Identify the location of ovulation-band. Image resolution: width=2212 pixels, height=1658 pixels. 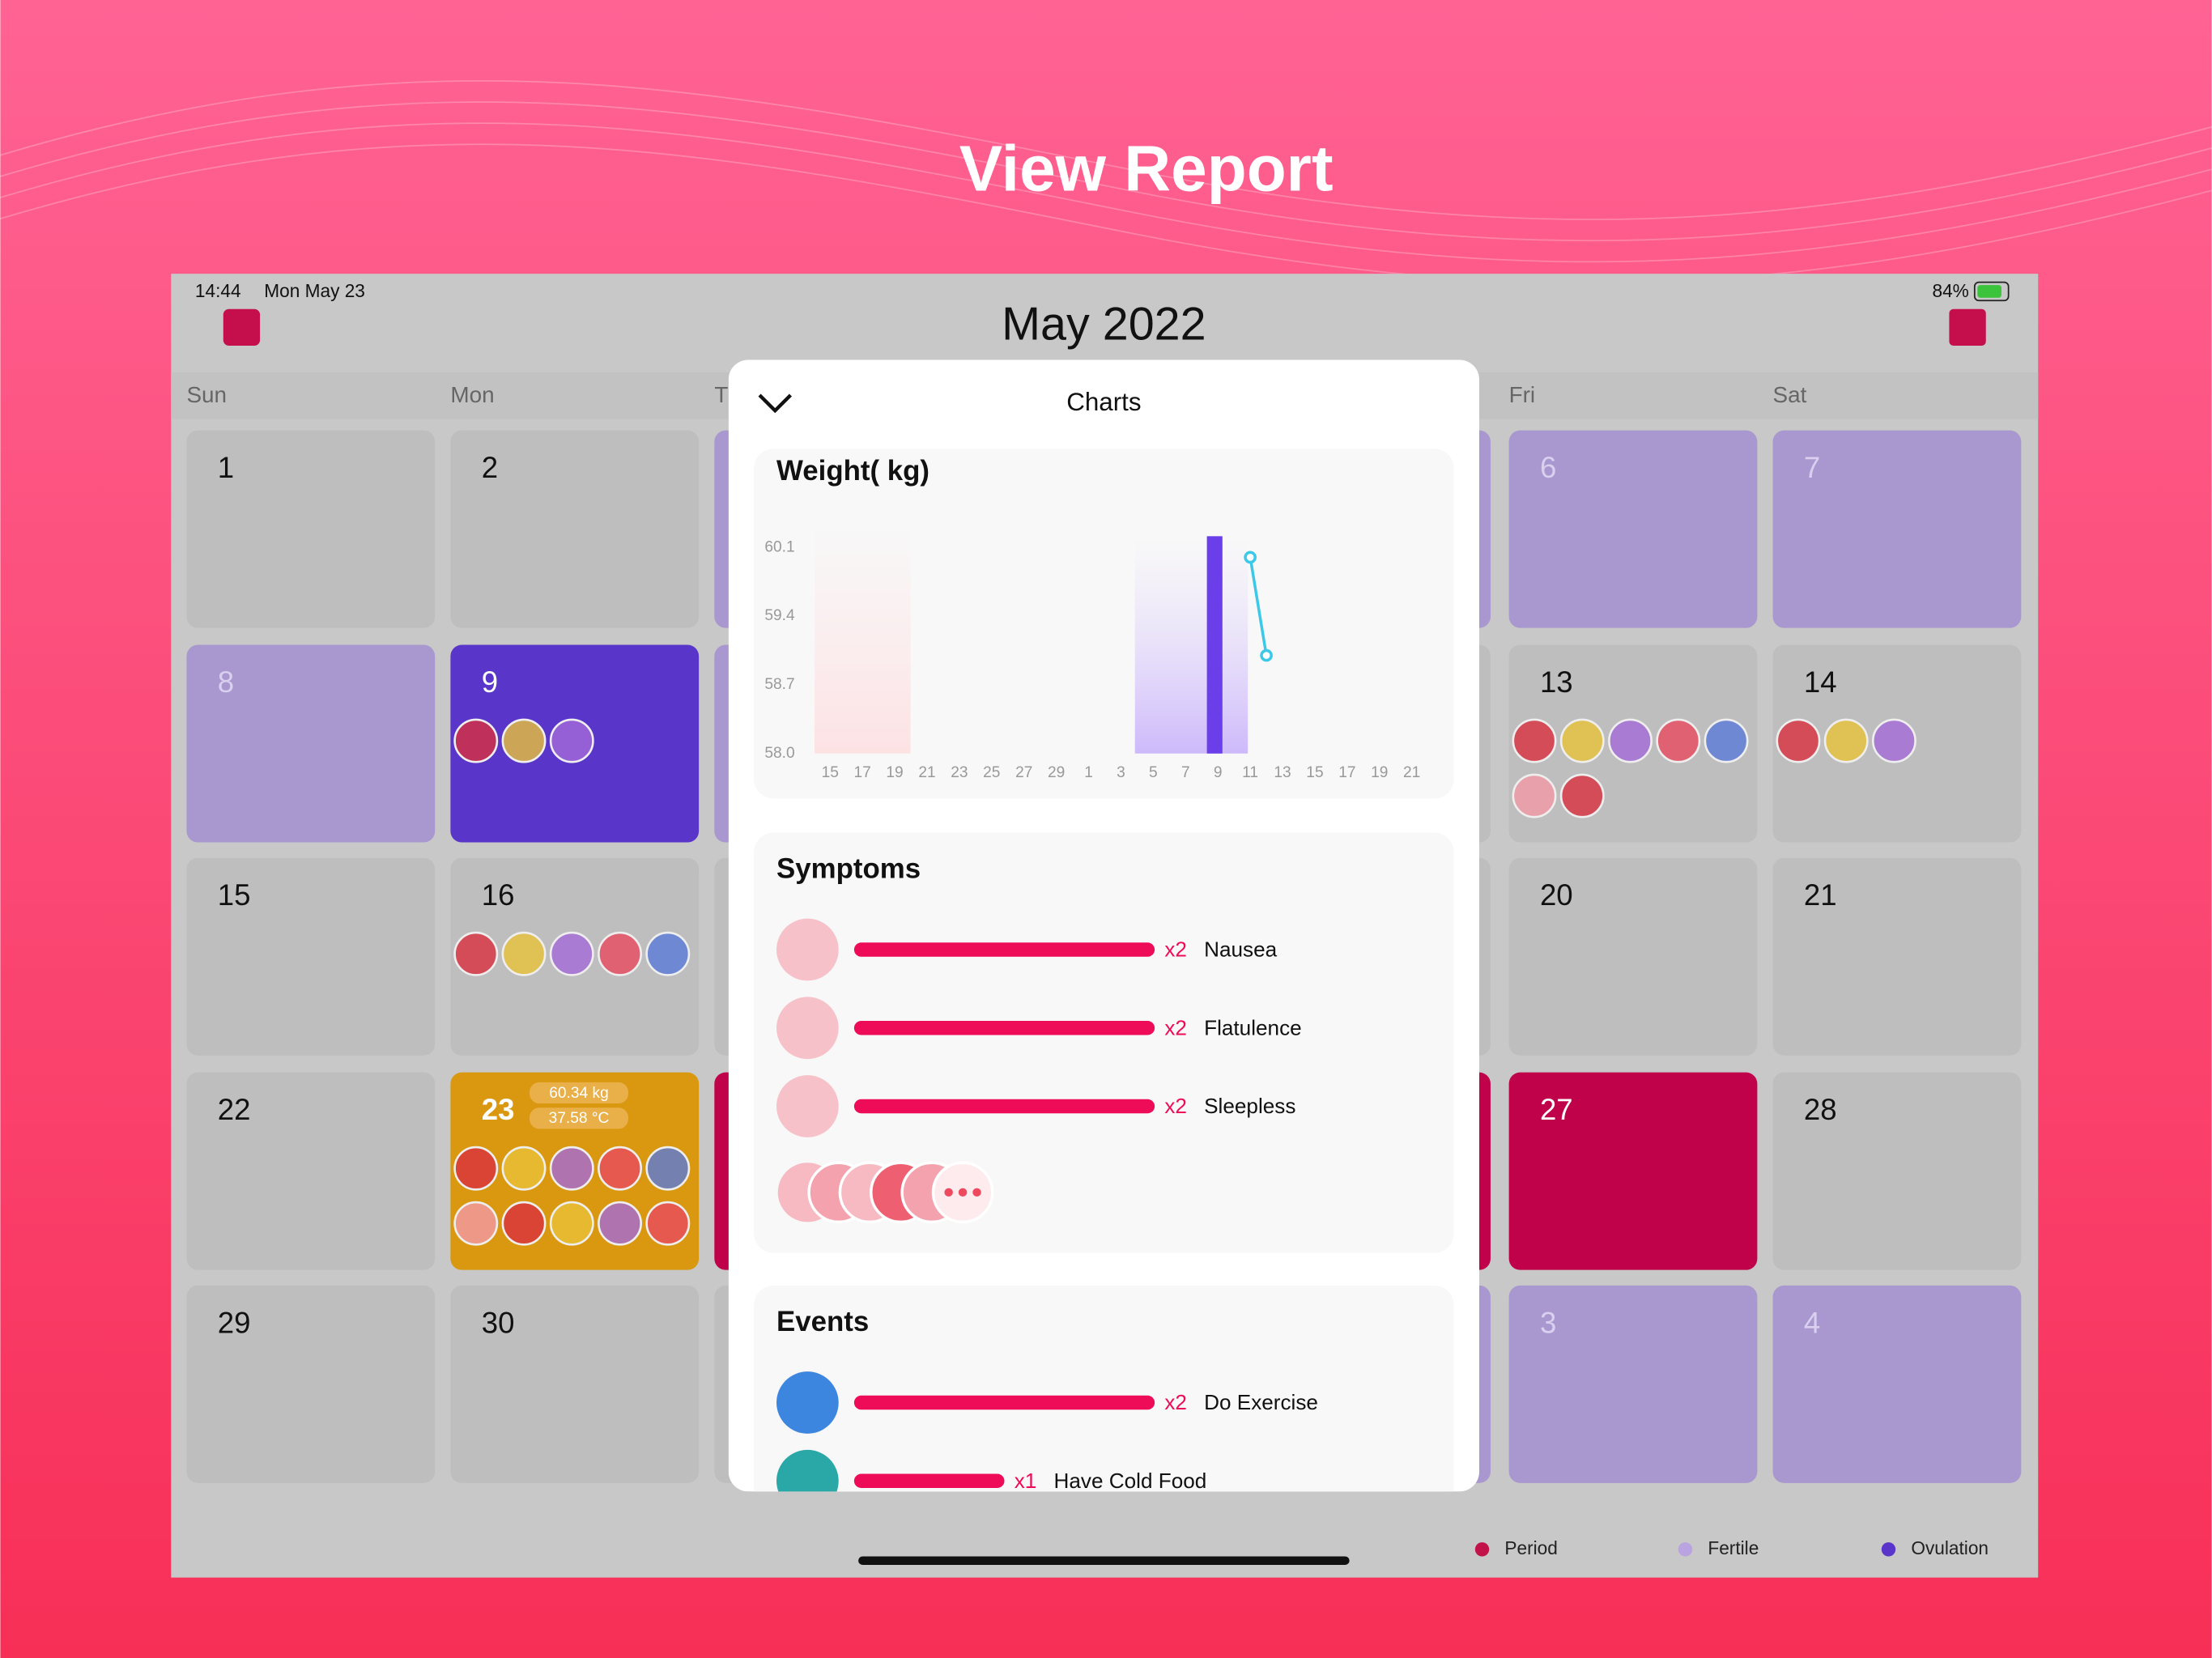
(1214, 645).